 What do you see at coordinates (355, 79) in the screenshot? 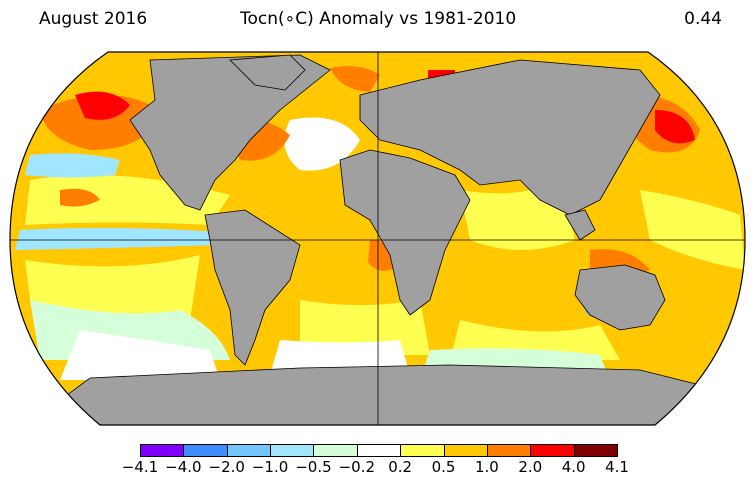
I see `arctic-warm` at bounding box center [355, 79].